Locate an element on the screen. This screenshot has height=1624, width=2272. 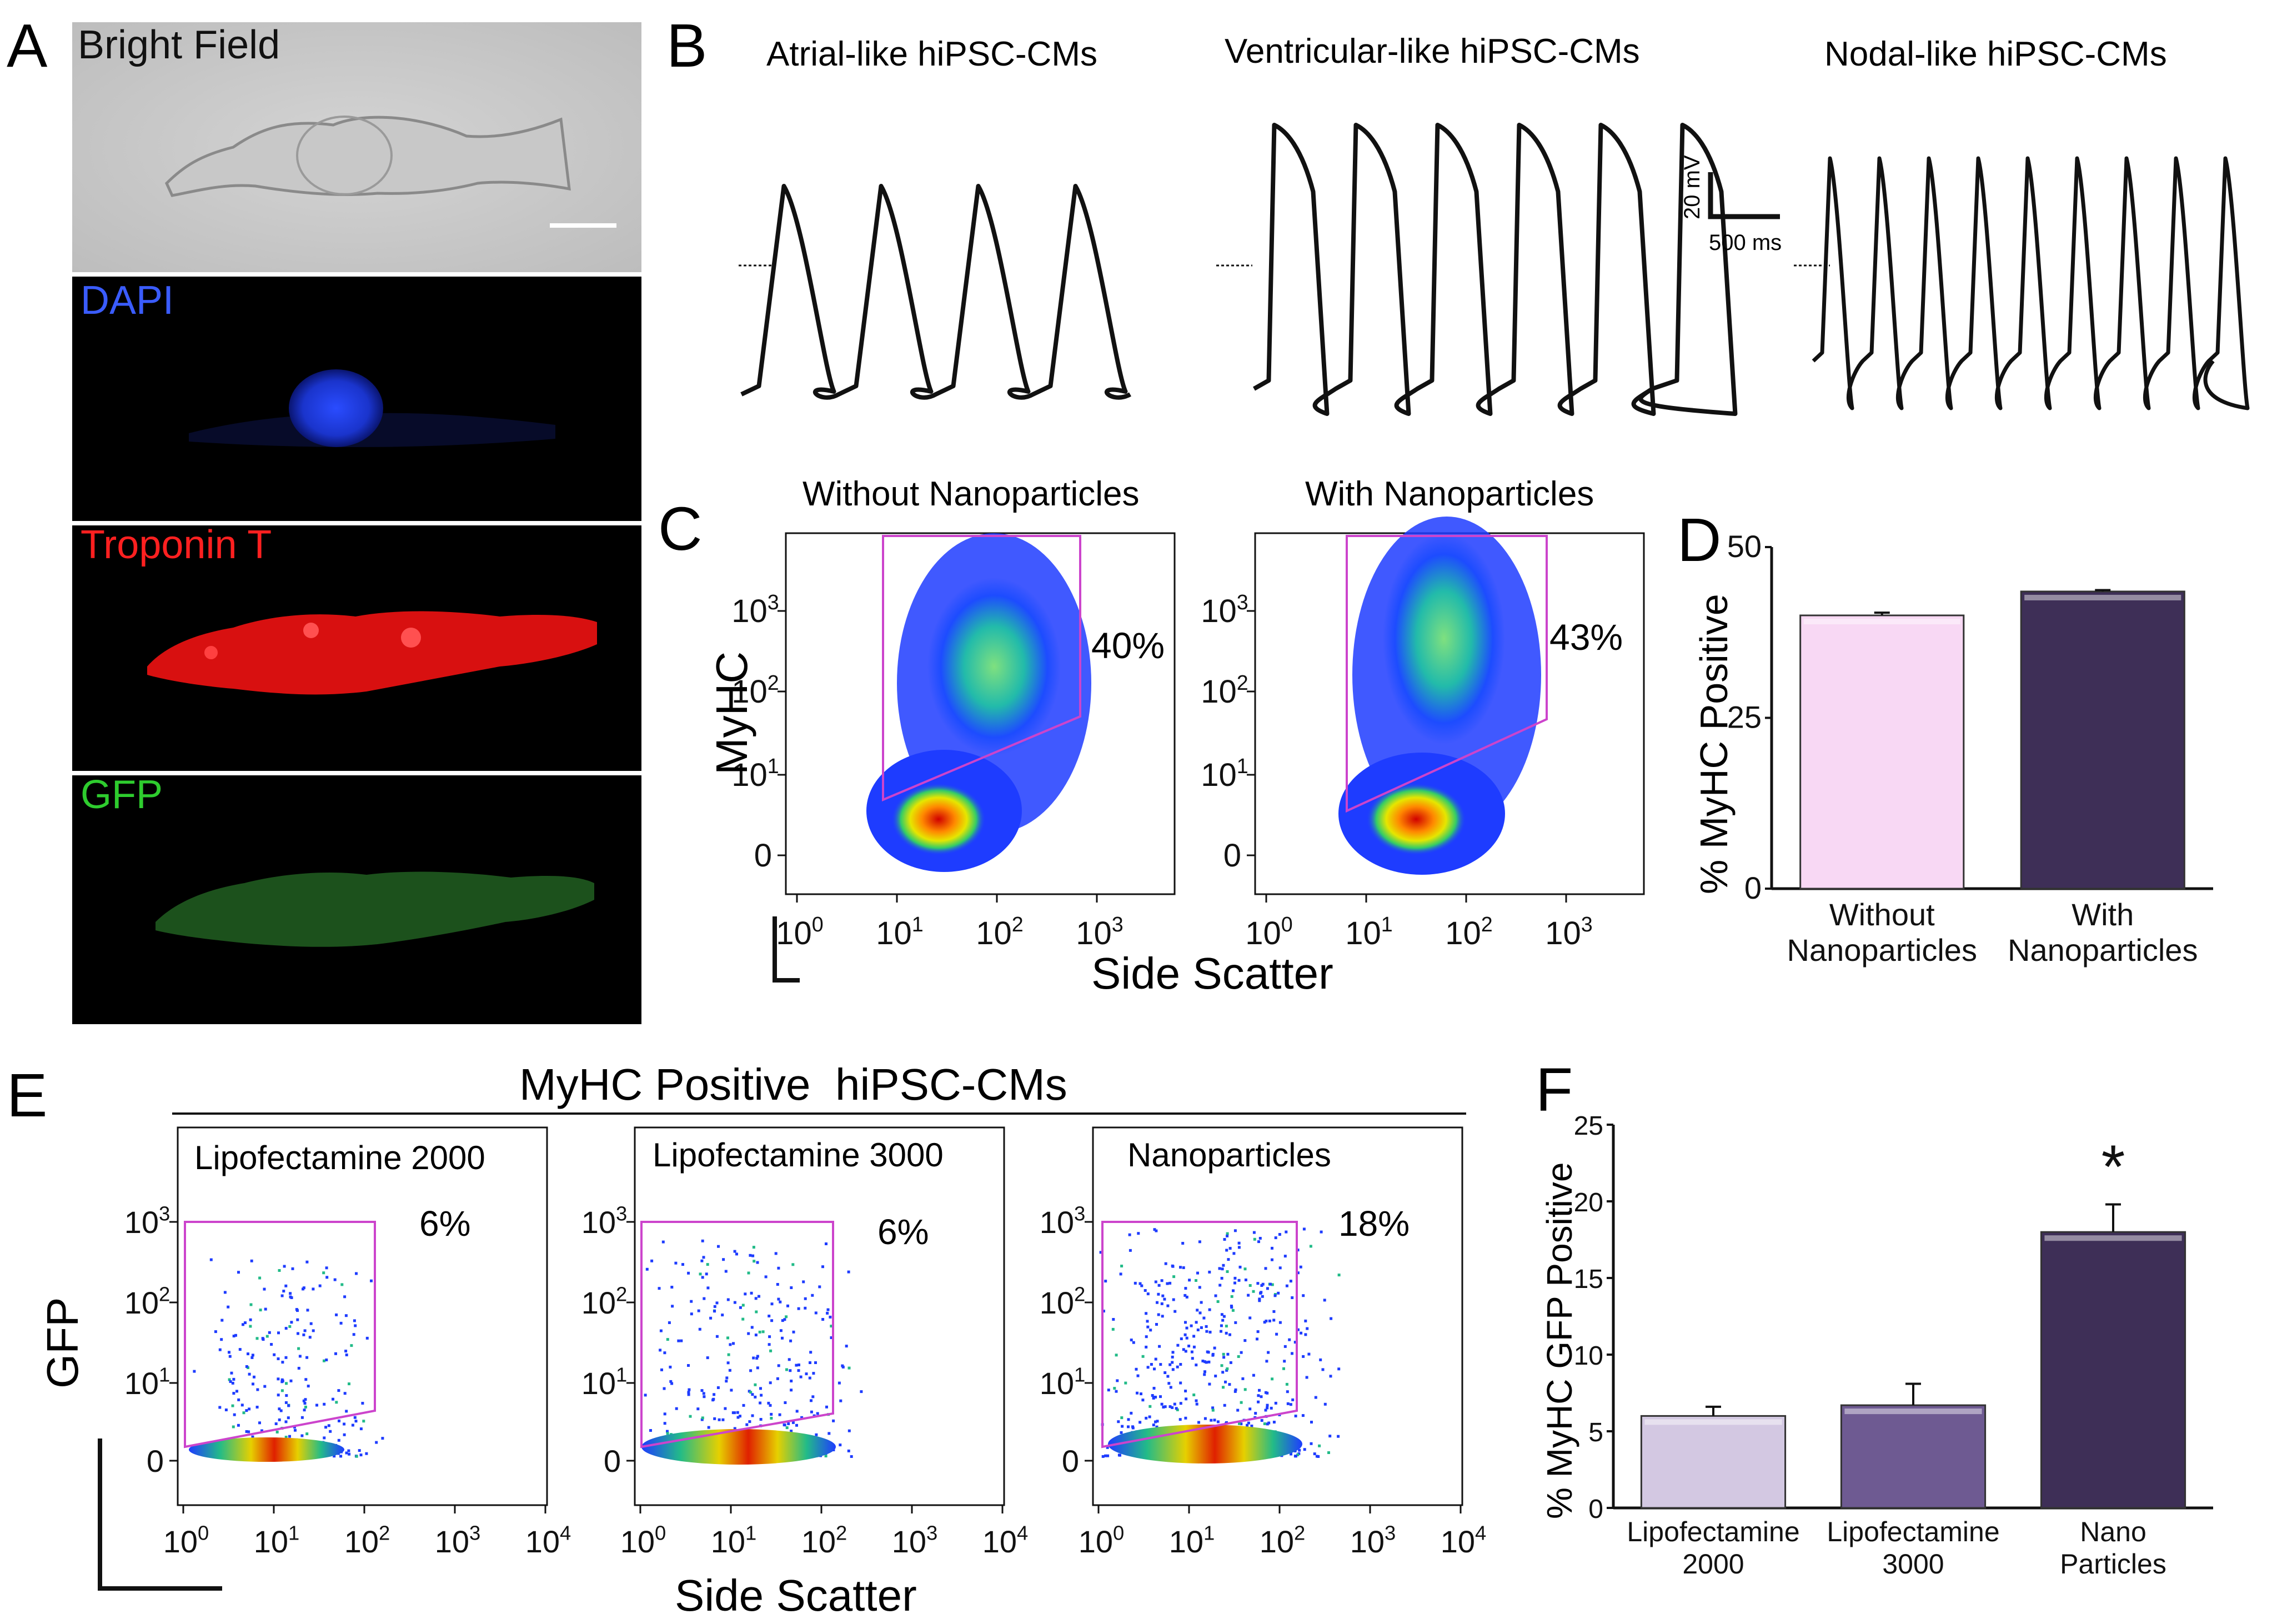
trace-title-nodal: Nodal-like hiPSC-CMs is located at coordinates (1995, 54).